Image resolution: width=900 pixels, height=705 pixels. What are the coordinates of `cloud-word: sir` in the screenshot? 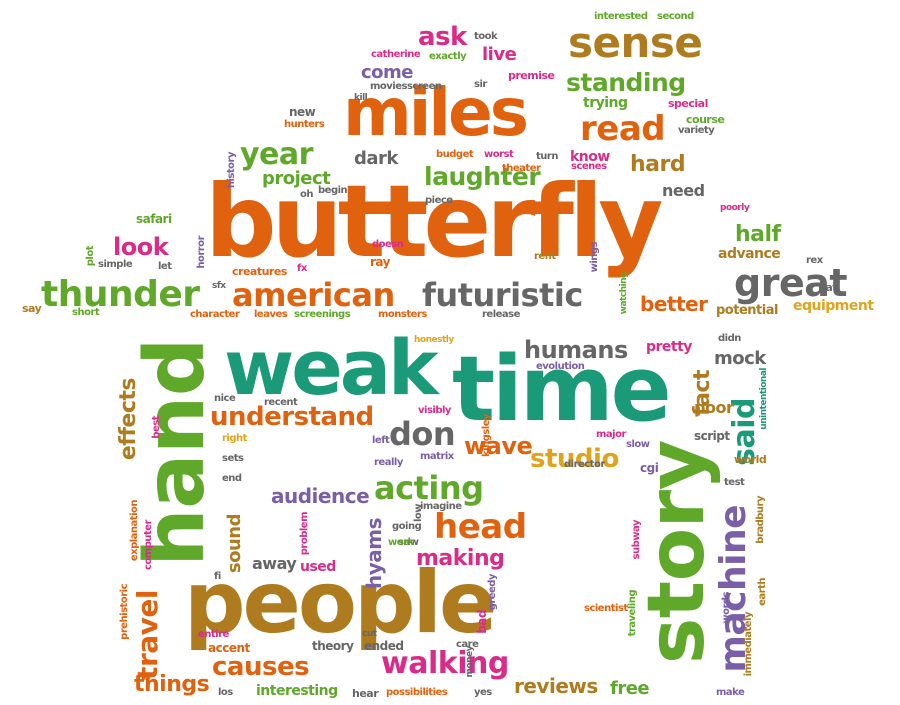 It's located at (480, 84).